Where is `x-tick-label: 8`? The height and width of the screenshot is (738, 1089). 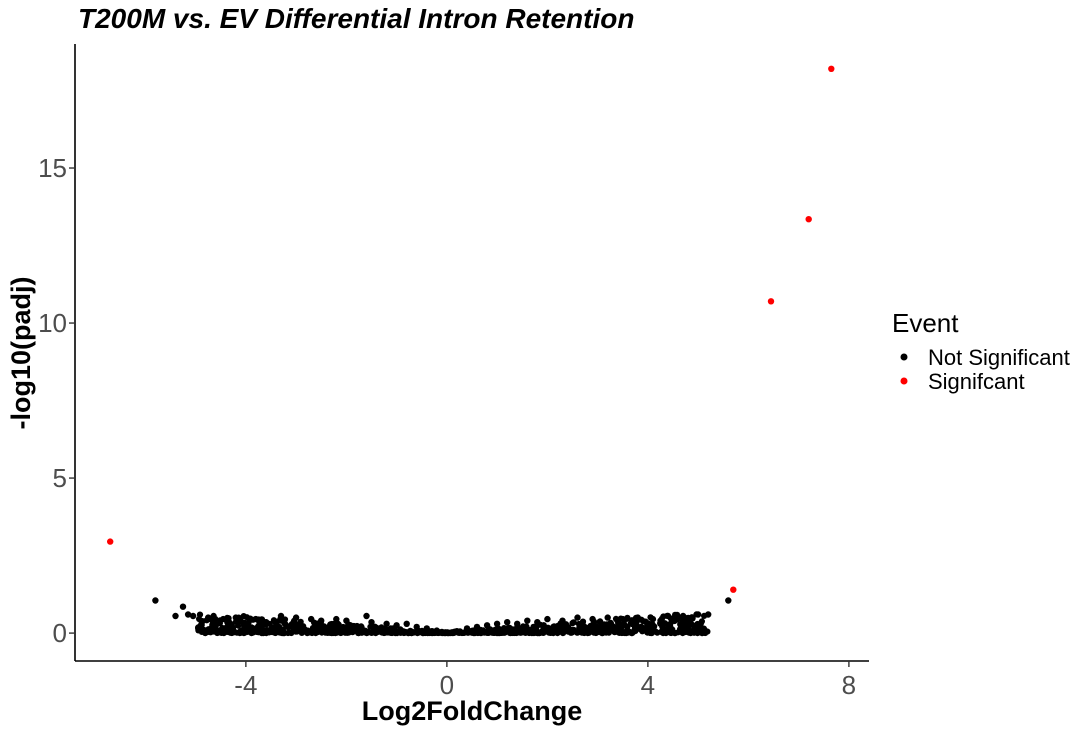
x-tick-label: 8 is located at coordinates (849, 685).